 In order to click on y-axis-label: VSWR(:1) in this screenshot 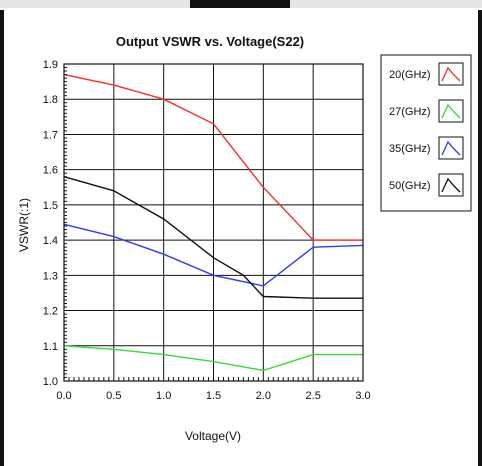, I will do `click(24, 225)`.